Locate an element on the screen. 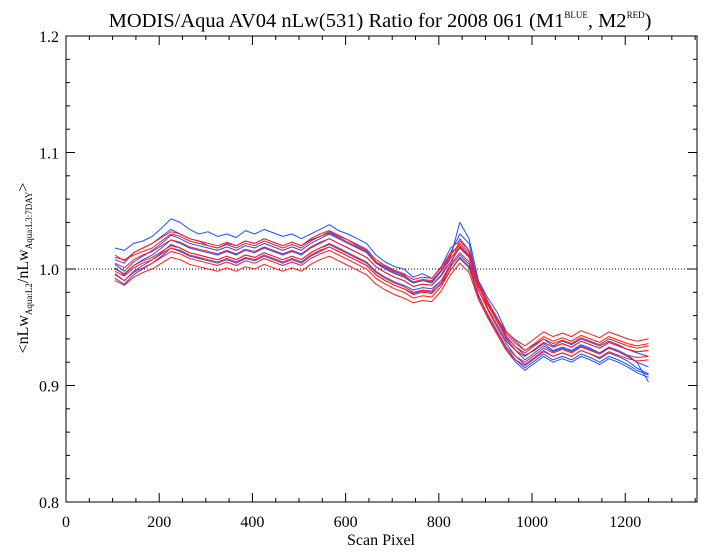  title-mid: , M2 is located at coordinates (607, 21).